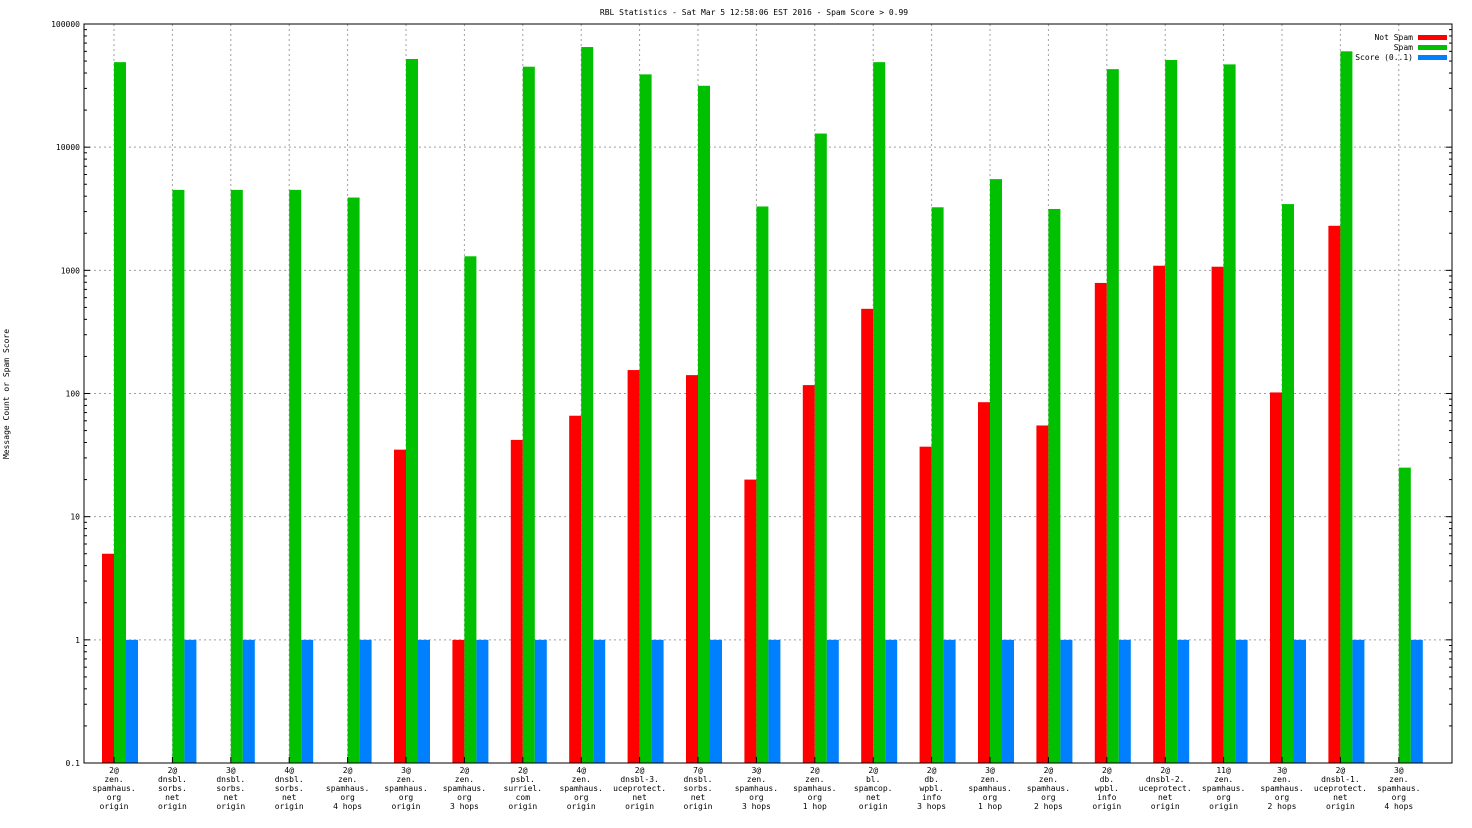  I want to click on y-tick-label: 0.1, so click(73, 763).